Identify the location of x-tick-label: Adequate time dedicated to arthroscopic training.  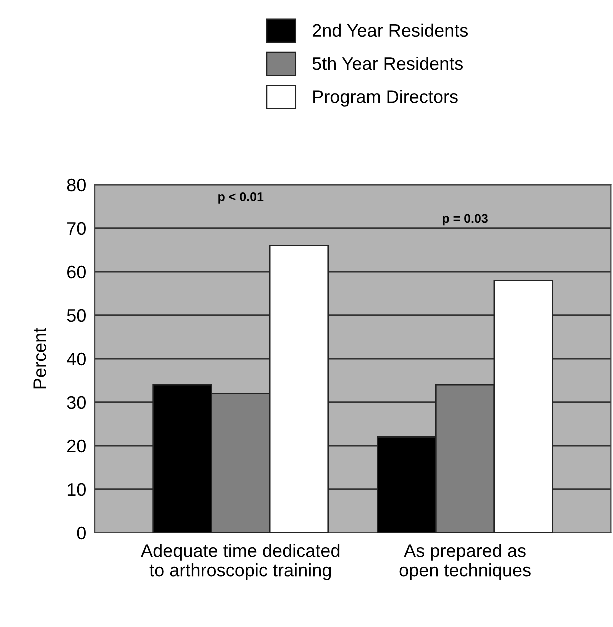
(240, 562).